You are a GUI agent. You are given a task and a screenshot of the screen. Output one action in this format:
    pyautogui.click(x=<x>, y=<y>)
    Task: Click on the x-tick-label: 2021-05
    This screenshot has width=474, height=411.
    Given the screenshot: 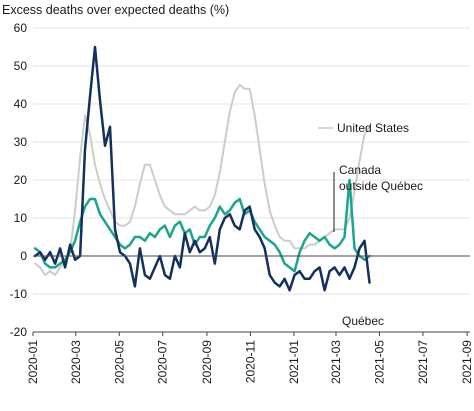 What is the action you would take?
    pyautogui.click(x=379, y=362)
    